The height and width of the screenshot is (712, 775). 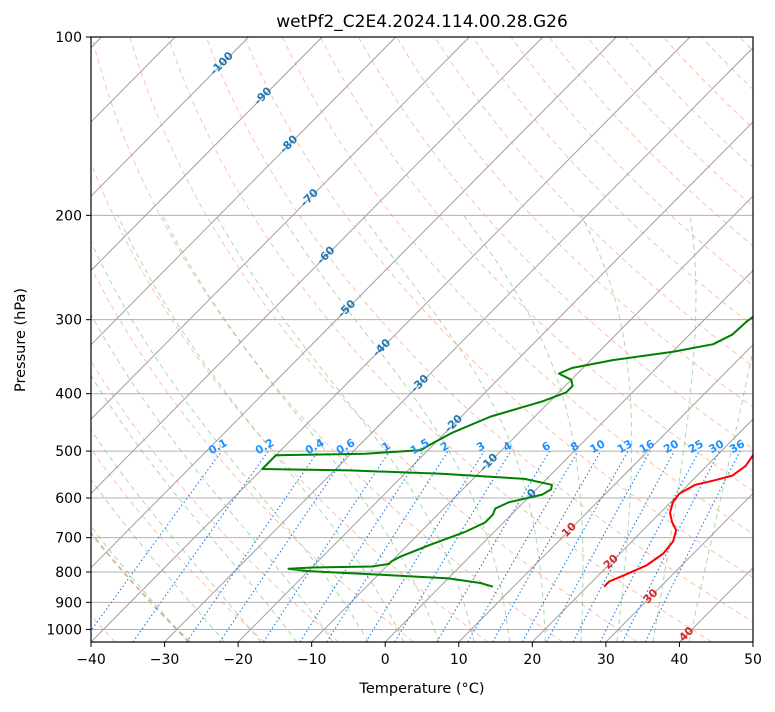 What do you see at coordinates (68, 395) in the screenshot?
I see `y-tick-label: 400` at bounding box center [68, 395].